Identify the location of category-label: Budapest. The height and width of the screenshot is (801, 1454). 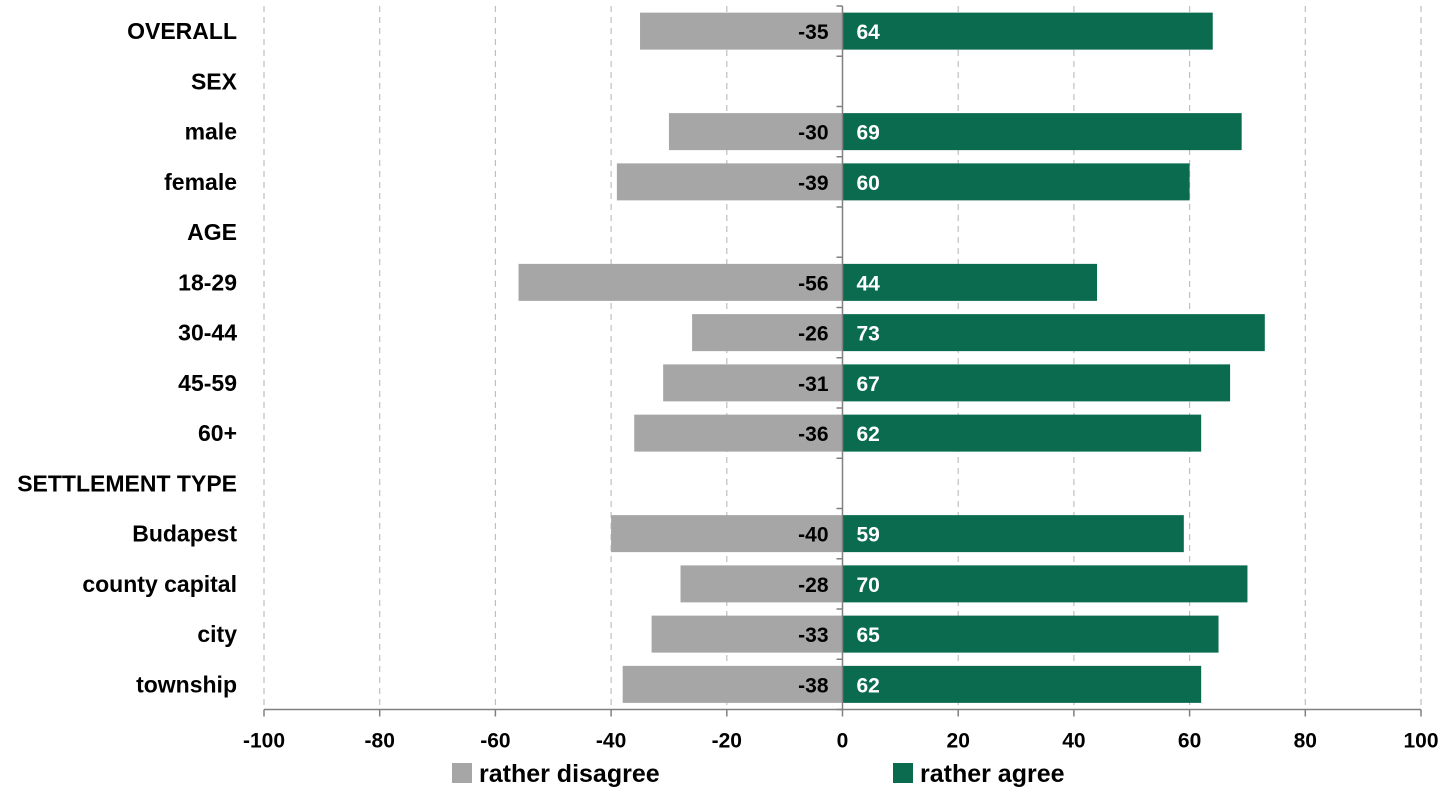
(184, 534).